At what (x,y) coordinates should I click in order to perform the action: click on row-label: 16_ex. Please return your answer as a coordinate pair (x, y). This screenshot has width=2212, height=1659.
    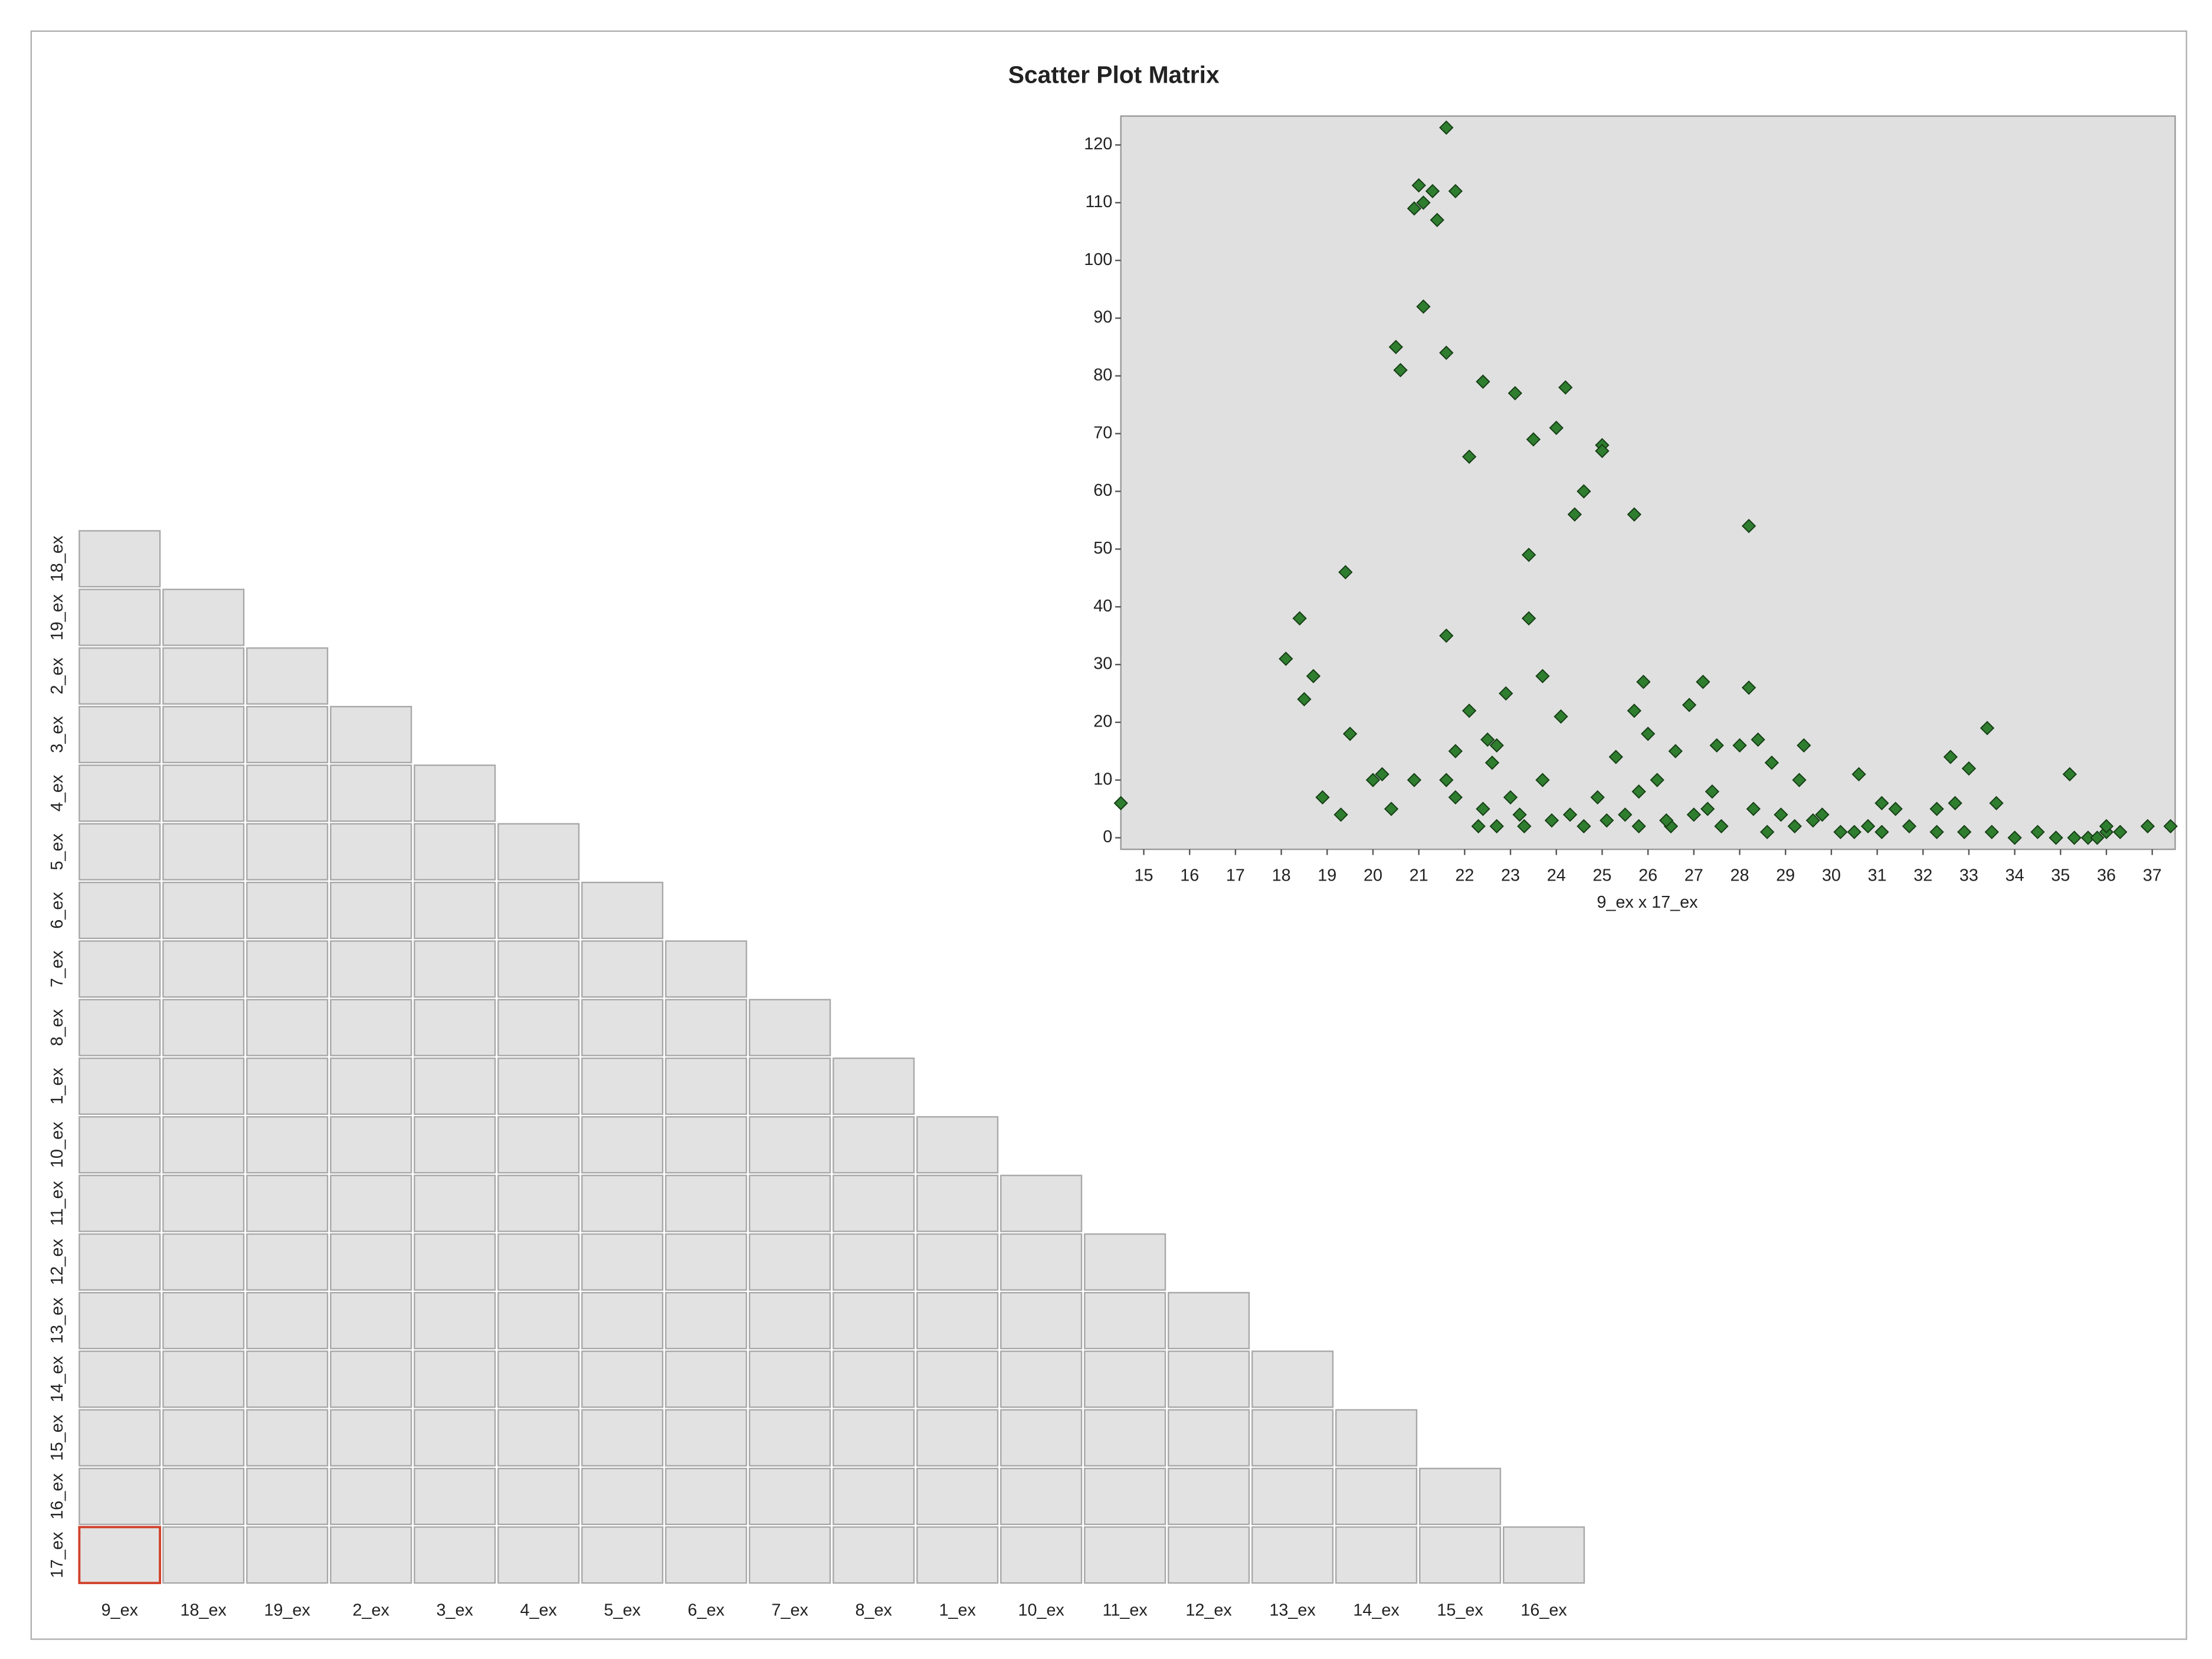
    Looking at the image, I should click on (57, 1496).